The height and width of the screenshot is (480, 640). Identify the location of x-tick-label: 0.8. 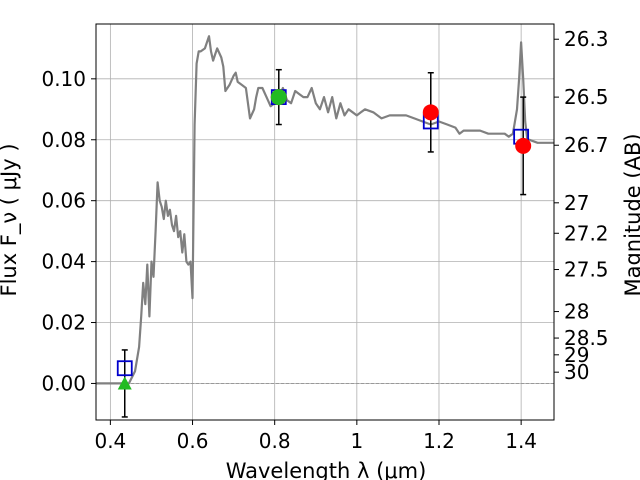
(275, 441).